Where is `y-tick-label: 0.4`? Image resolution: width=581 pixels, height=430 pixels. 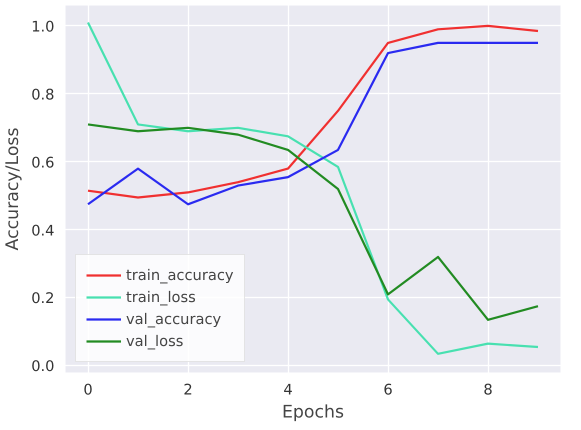 y-tick-label: 0.4 is located at coordinates (43, 231).